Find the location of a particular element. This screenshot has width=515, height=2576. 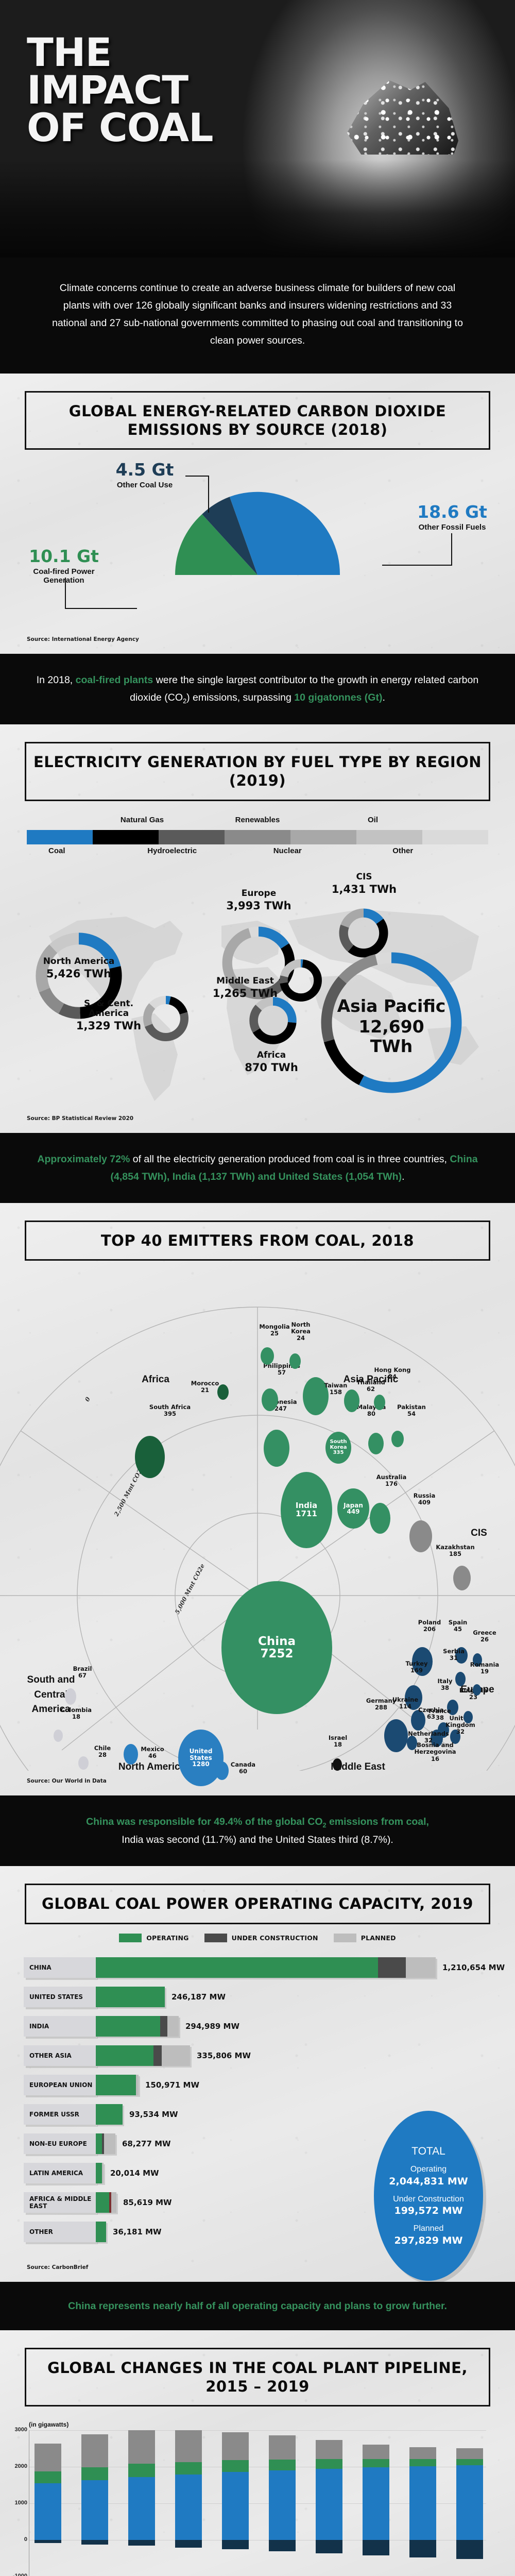

bubble-poland is located at coordinates (423, 1661).